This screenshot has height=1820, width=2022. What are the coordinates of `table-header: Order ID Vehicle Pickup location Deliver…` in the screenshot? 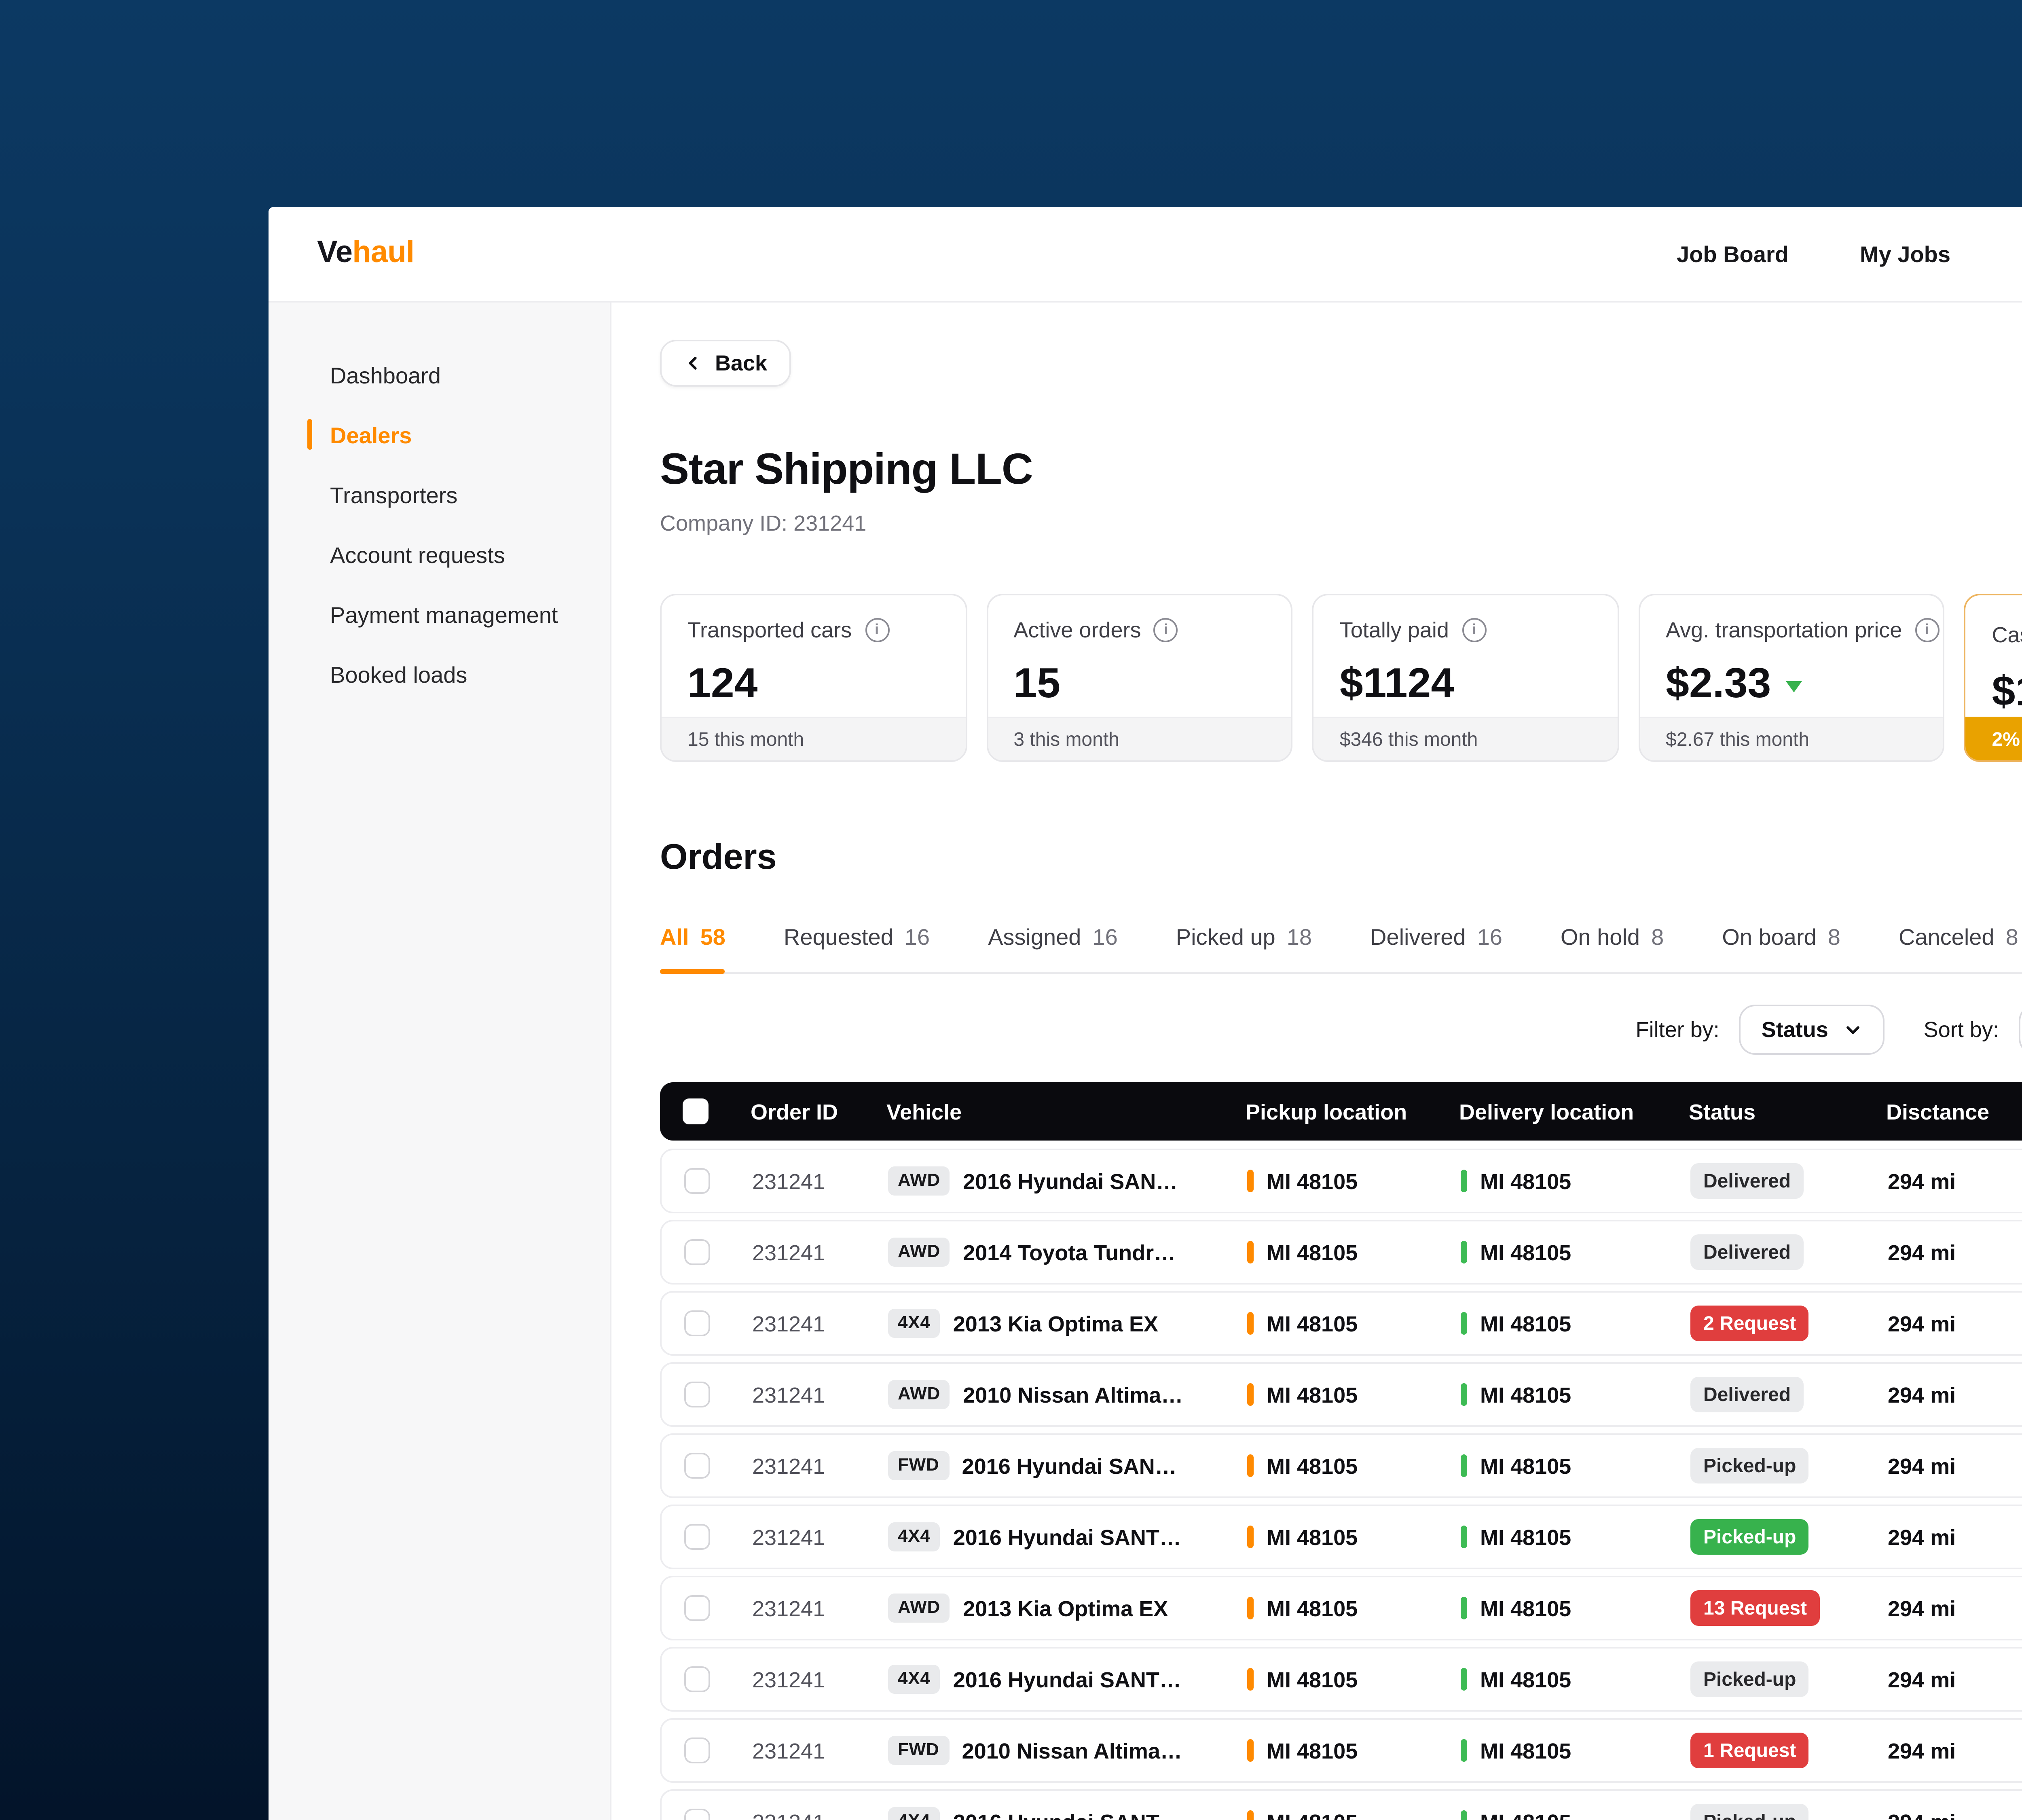 It's located at (1341, 1111).